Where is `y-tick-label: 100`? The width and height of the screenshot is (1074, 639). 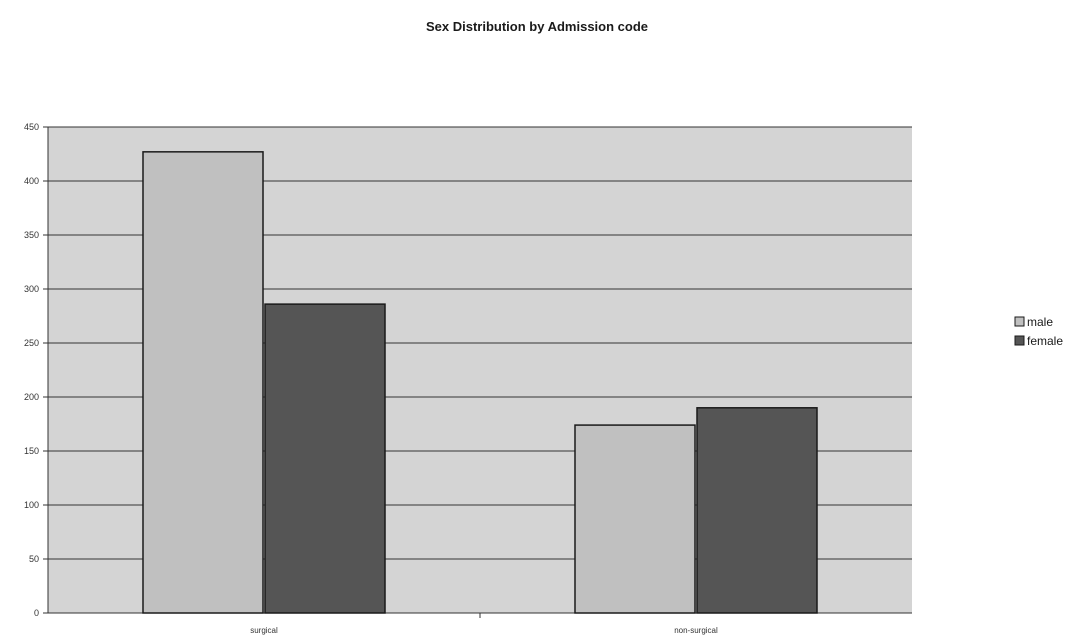
y-tick-label: 100 is located at coordinates (31, 505).